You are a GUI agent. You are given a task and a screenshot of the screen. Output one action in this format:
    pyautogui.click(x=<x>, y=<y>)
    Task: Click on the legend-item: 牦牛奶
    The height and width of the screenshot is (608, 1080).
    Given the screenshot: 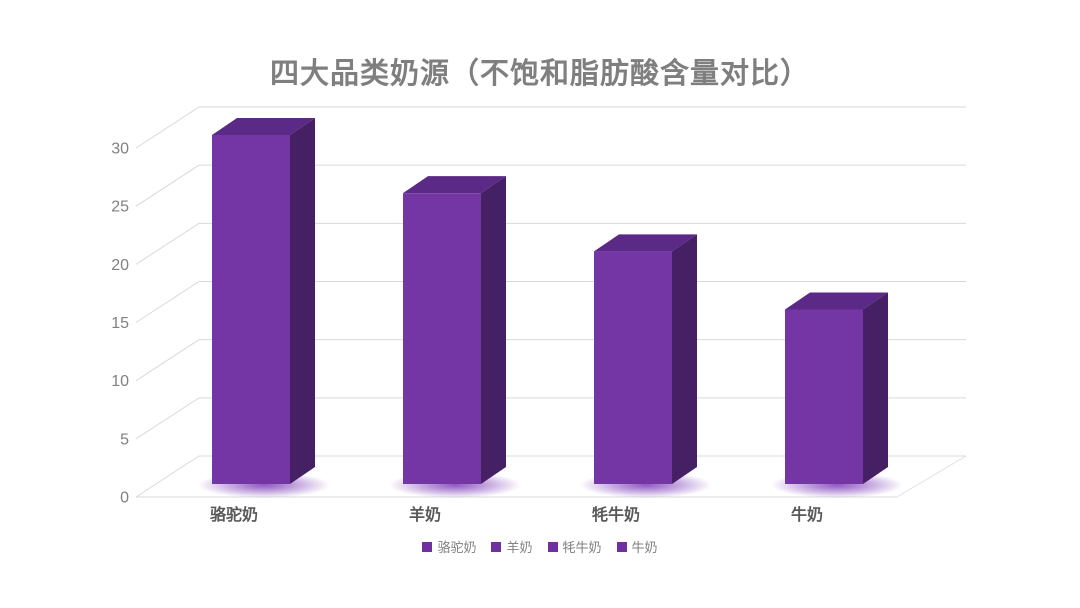 What is the action you would take?
    pyautogui.click(x=574, y=546)
    